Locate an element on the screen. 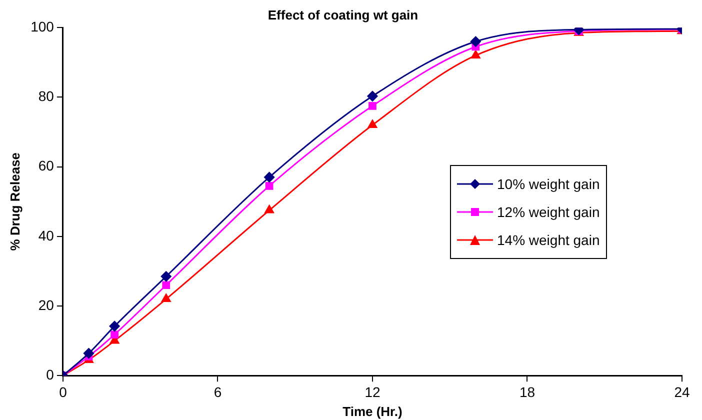 The height and width of the screenshot is (420, 702). x-tick-label: 12 is located at coordinates (372, 392).